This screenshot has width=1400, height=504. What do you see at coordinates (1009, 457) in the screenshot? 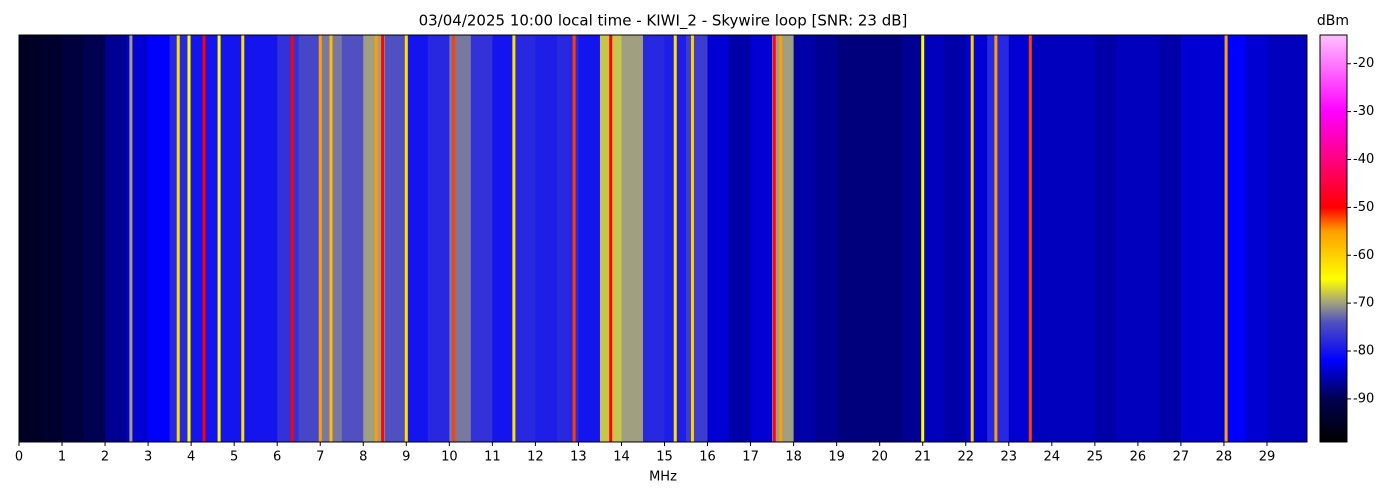
I see `x-tick-label: 23` at bounding box center [1009, 457].